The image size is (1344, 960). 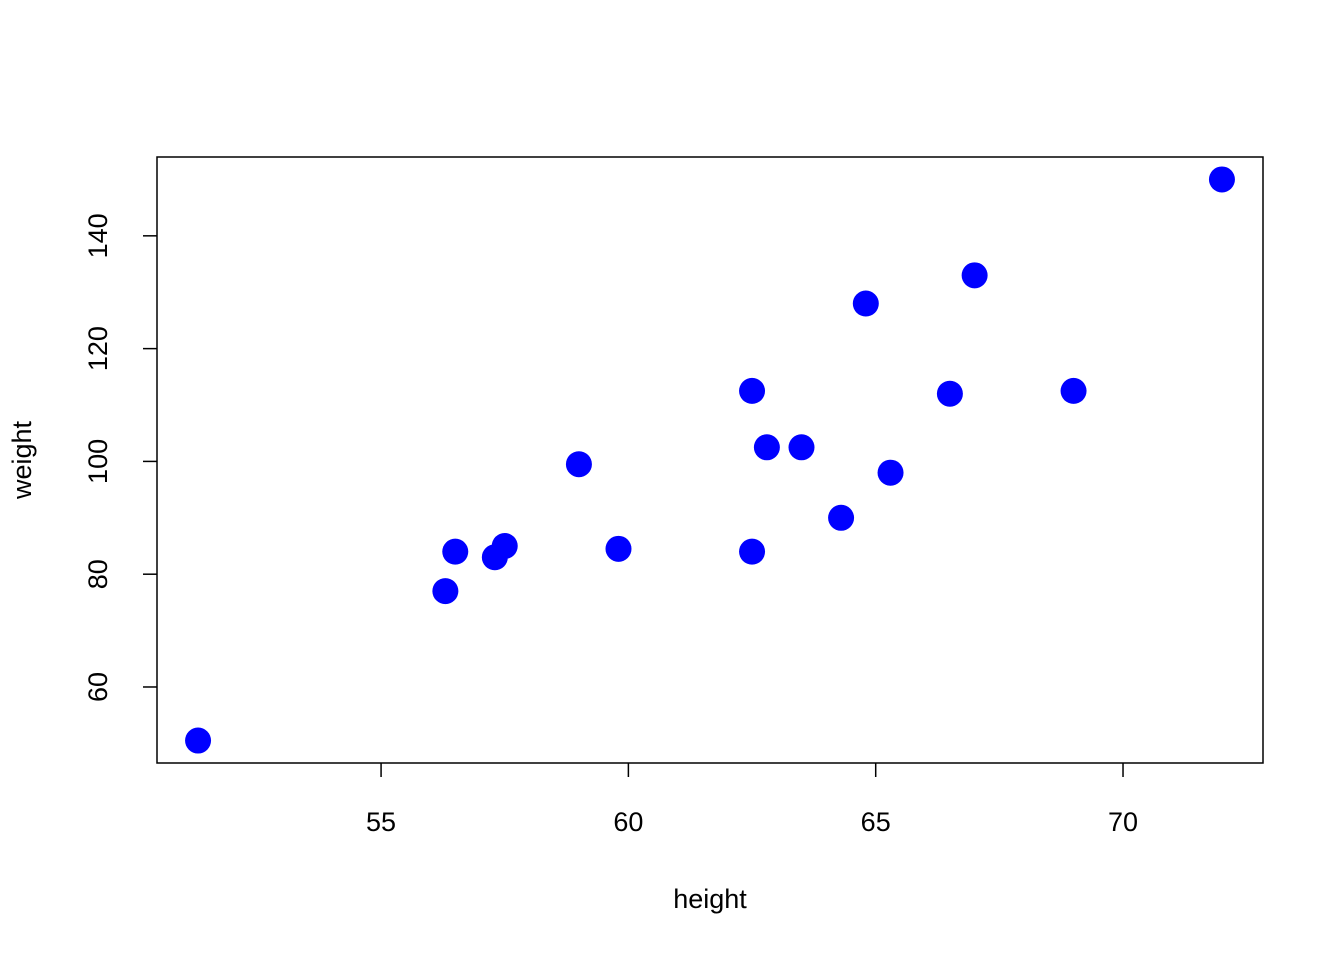 I want to click on y-axis-label: weight, so click(x=22, y=460).